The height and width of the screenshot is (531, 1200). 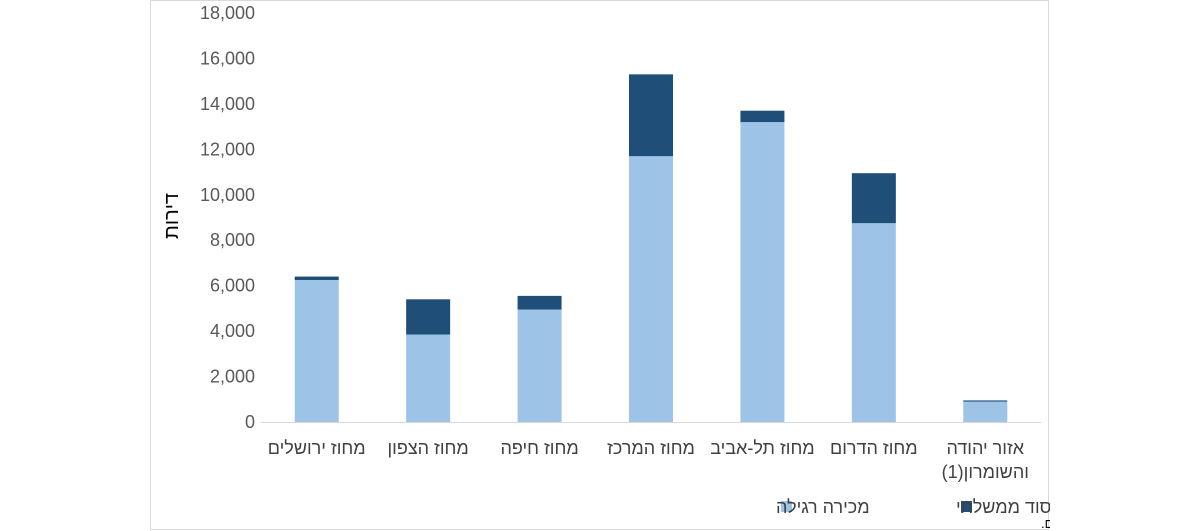 I want to click on category-label: אזור יהודה, so click(x=985, y=448).